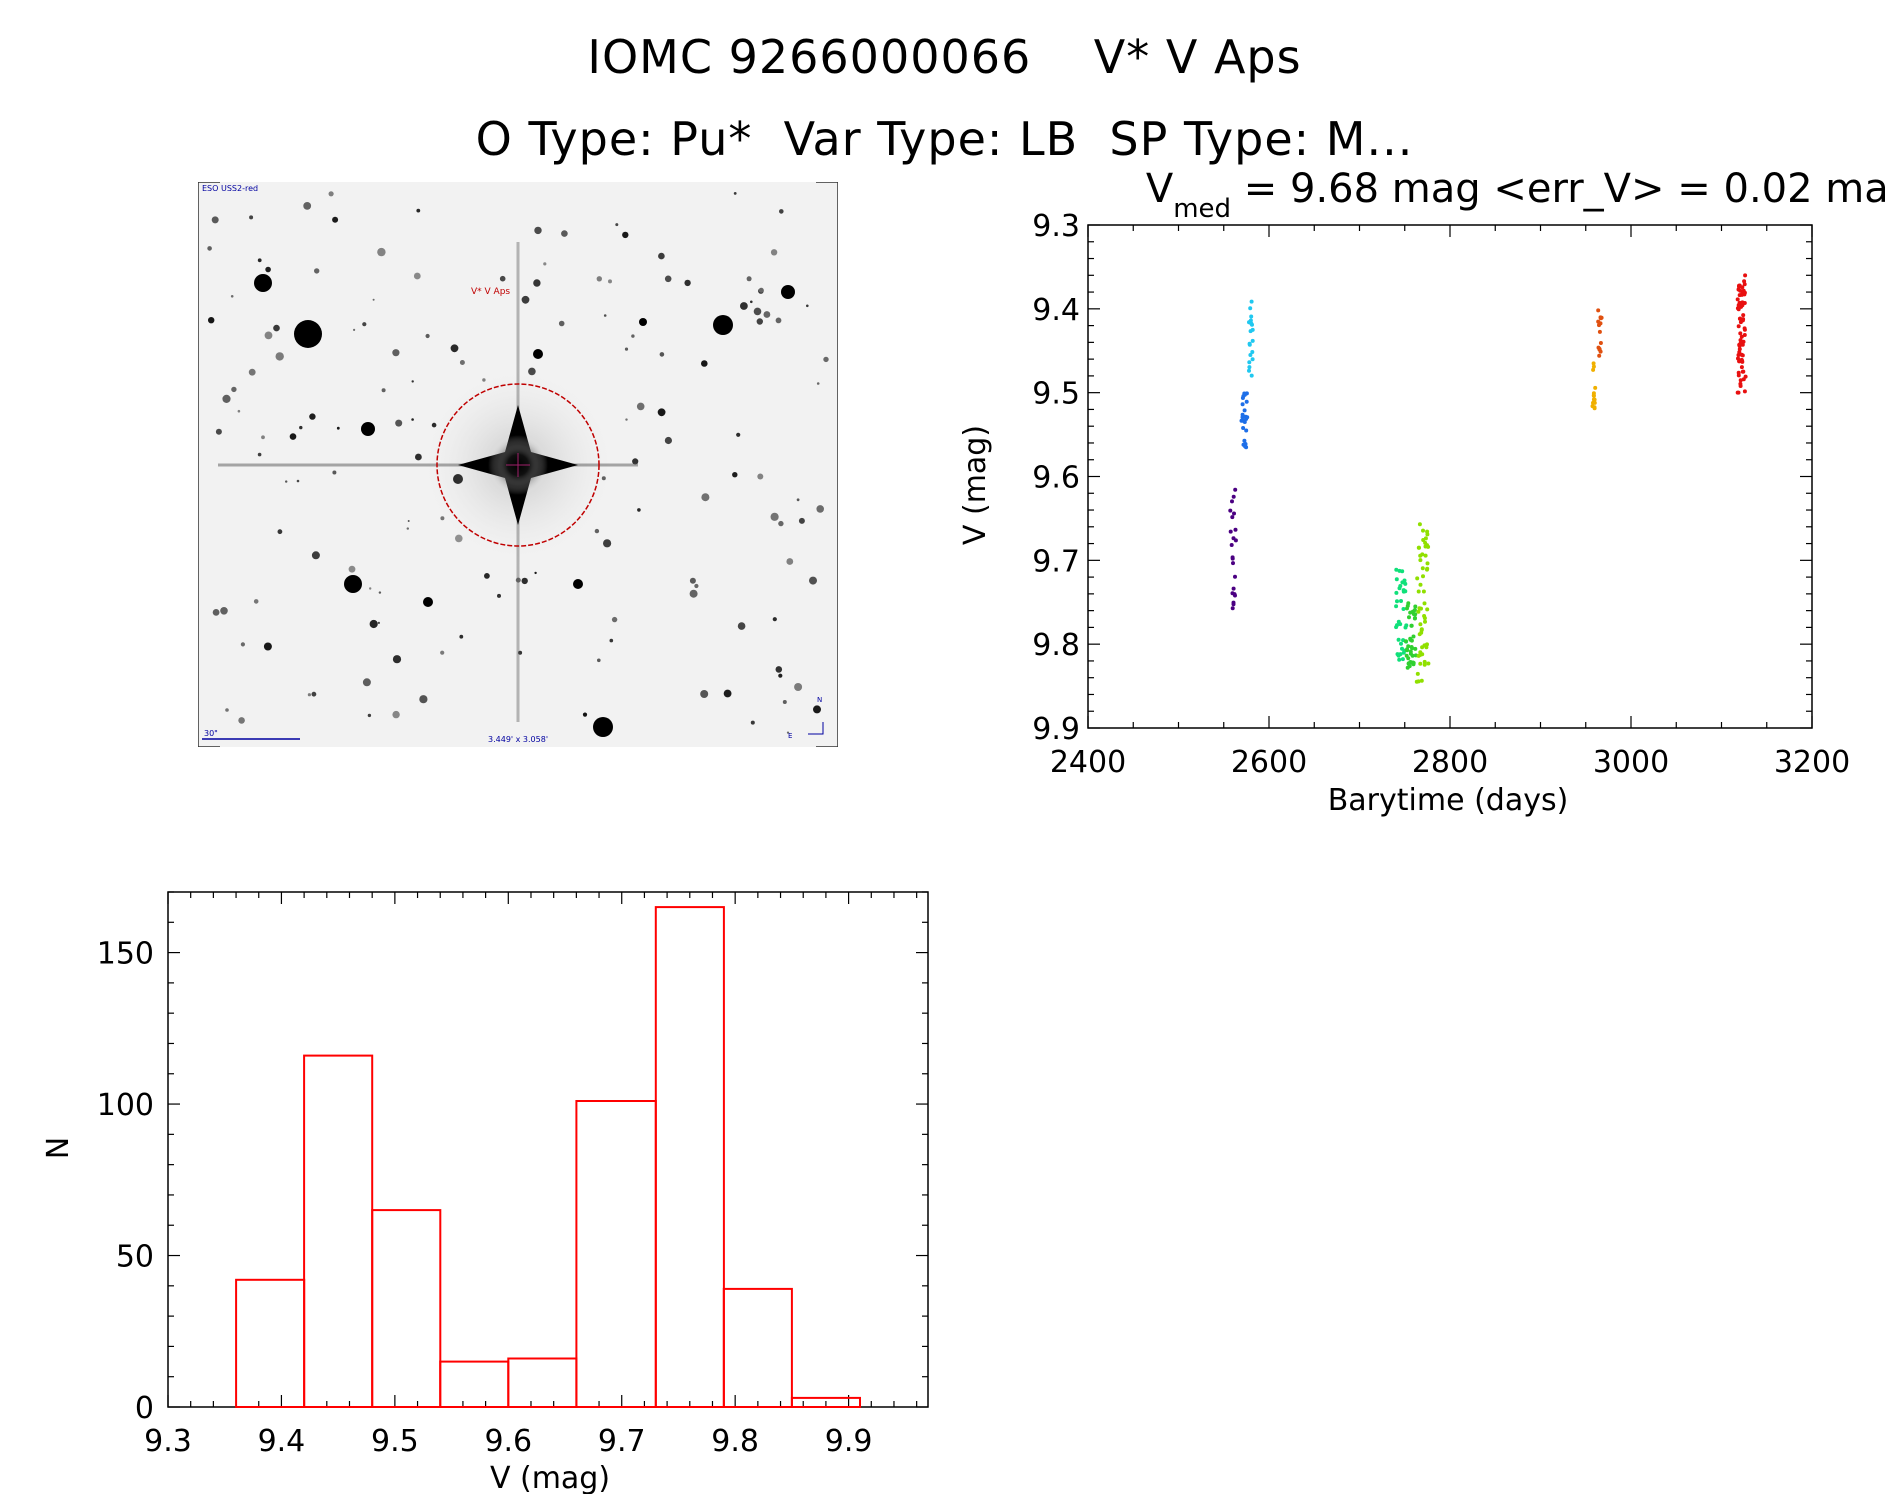 The height and width of the screenshot is (1494, 1889). I want to click on x-tick-label: 9.3, so click(168, 1441).